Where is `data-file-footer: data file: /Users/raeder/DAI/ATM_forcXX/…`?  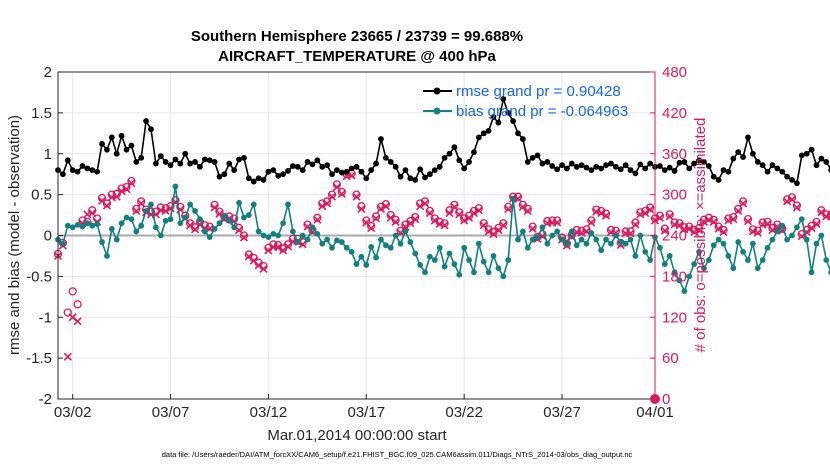 data-file-footer: data file: /Users/raeder/DAI/ATM_forcXX/… is located at coordinates (397, 454).